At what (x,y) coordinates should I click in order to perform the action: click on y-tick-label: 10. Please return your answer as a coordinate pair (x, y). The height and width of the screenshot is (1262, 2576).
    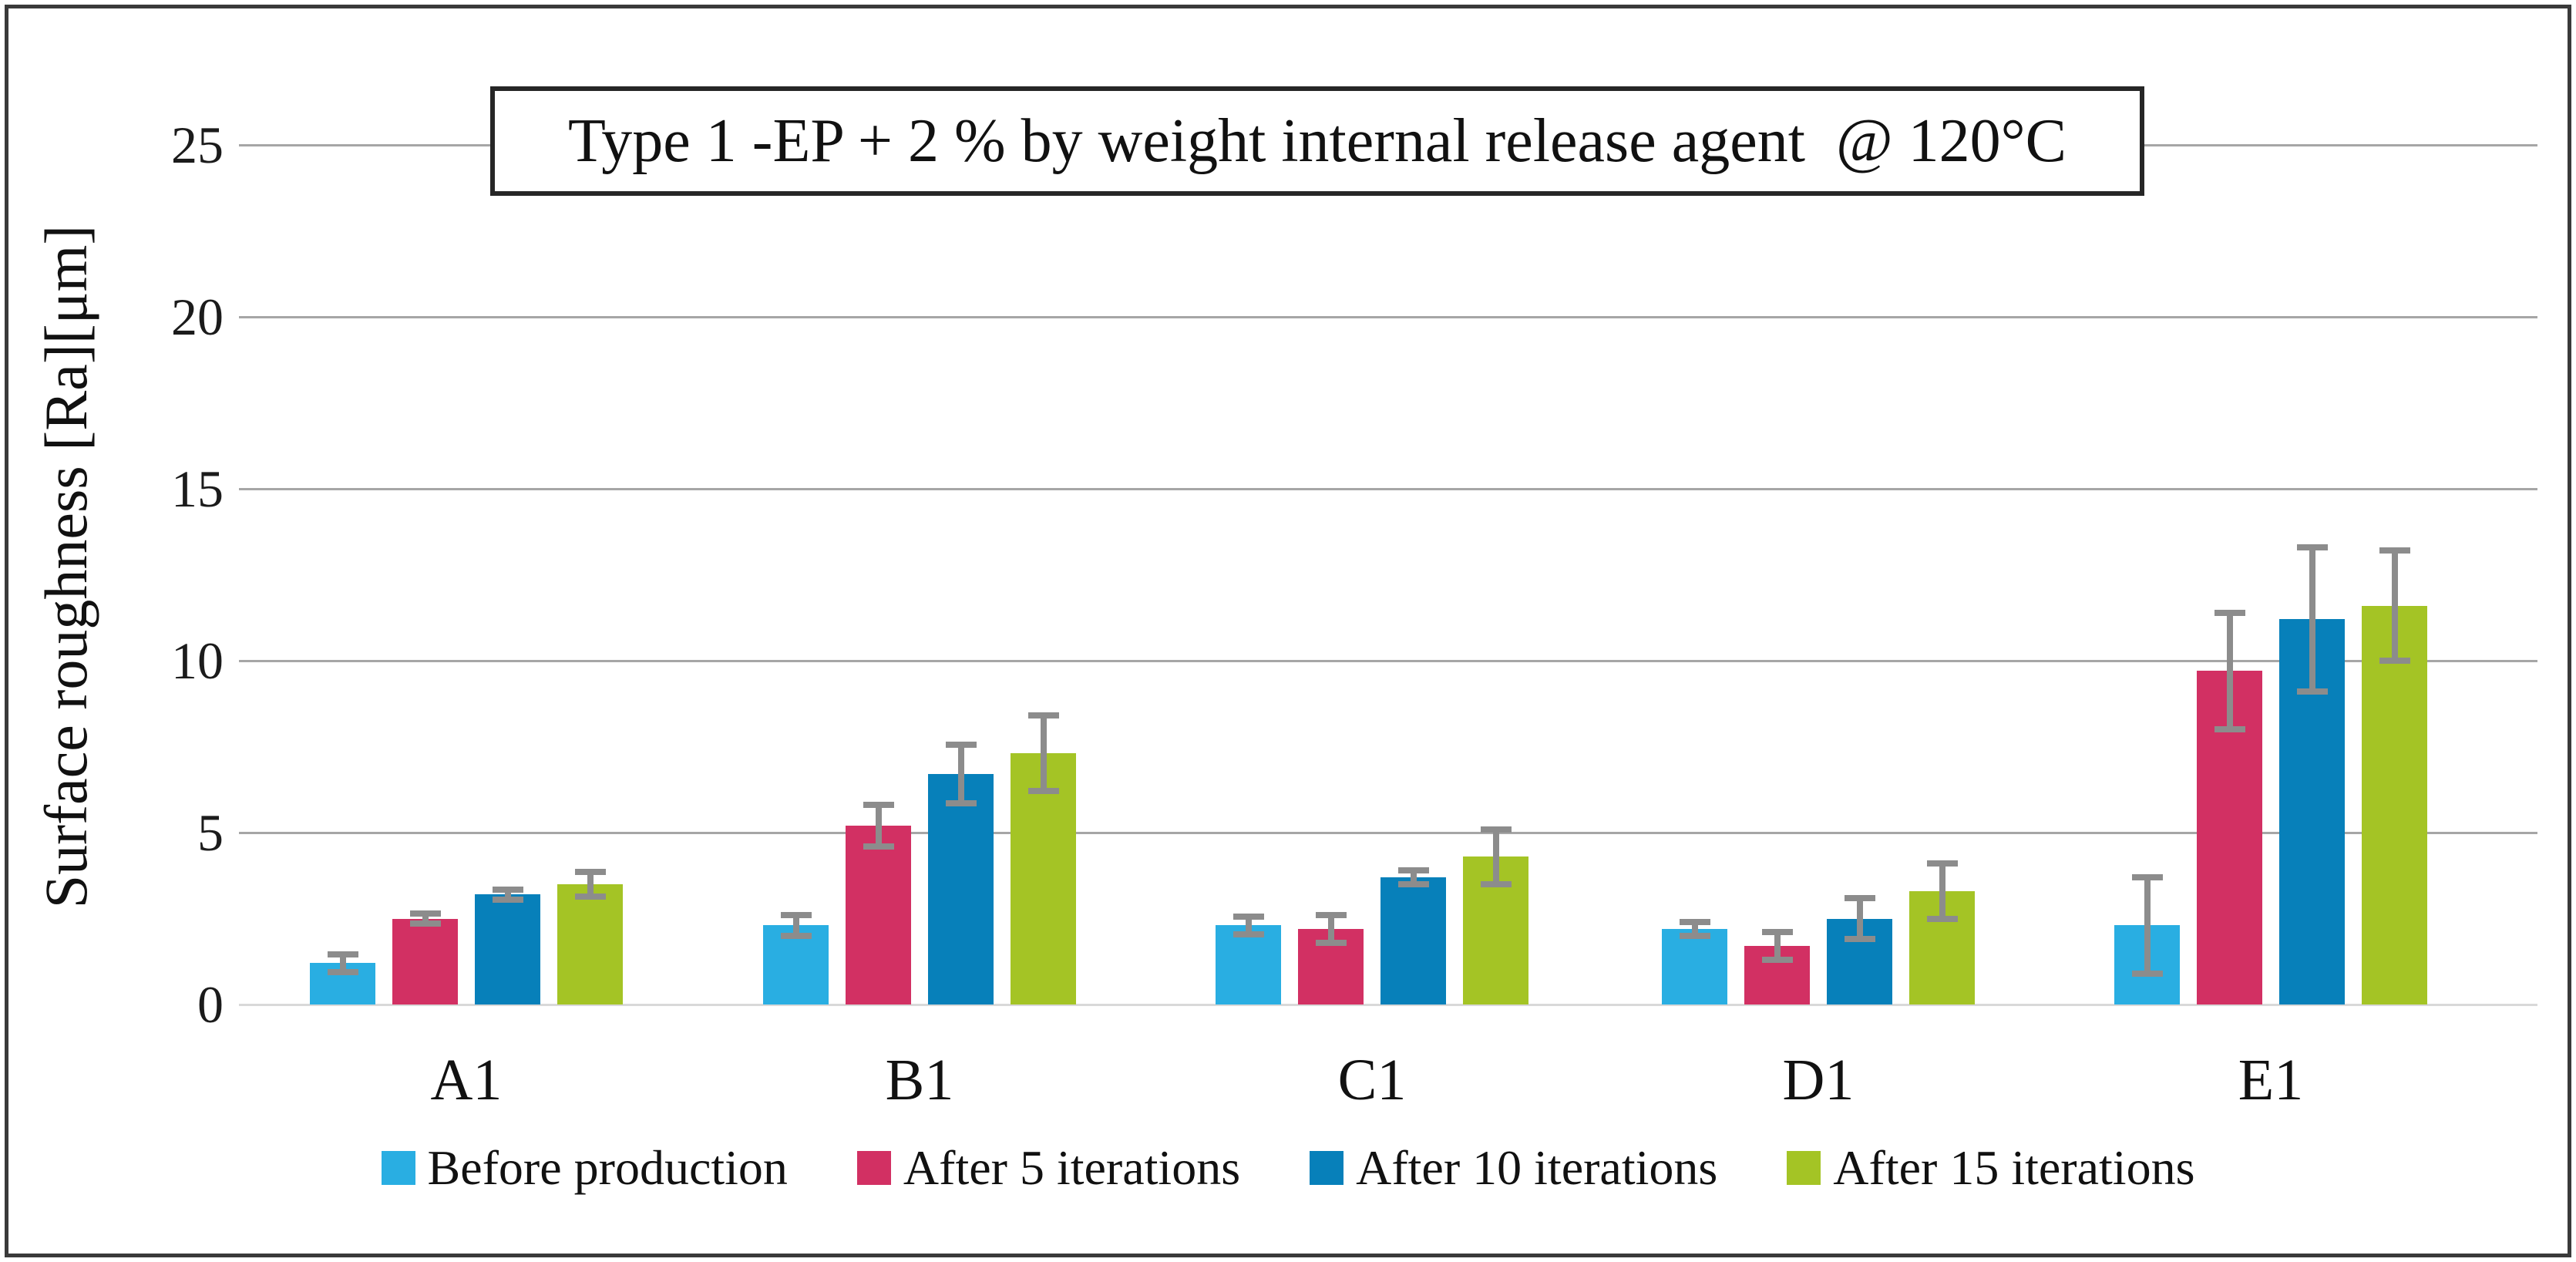
    Looking at the image, I should click on (197, 660).